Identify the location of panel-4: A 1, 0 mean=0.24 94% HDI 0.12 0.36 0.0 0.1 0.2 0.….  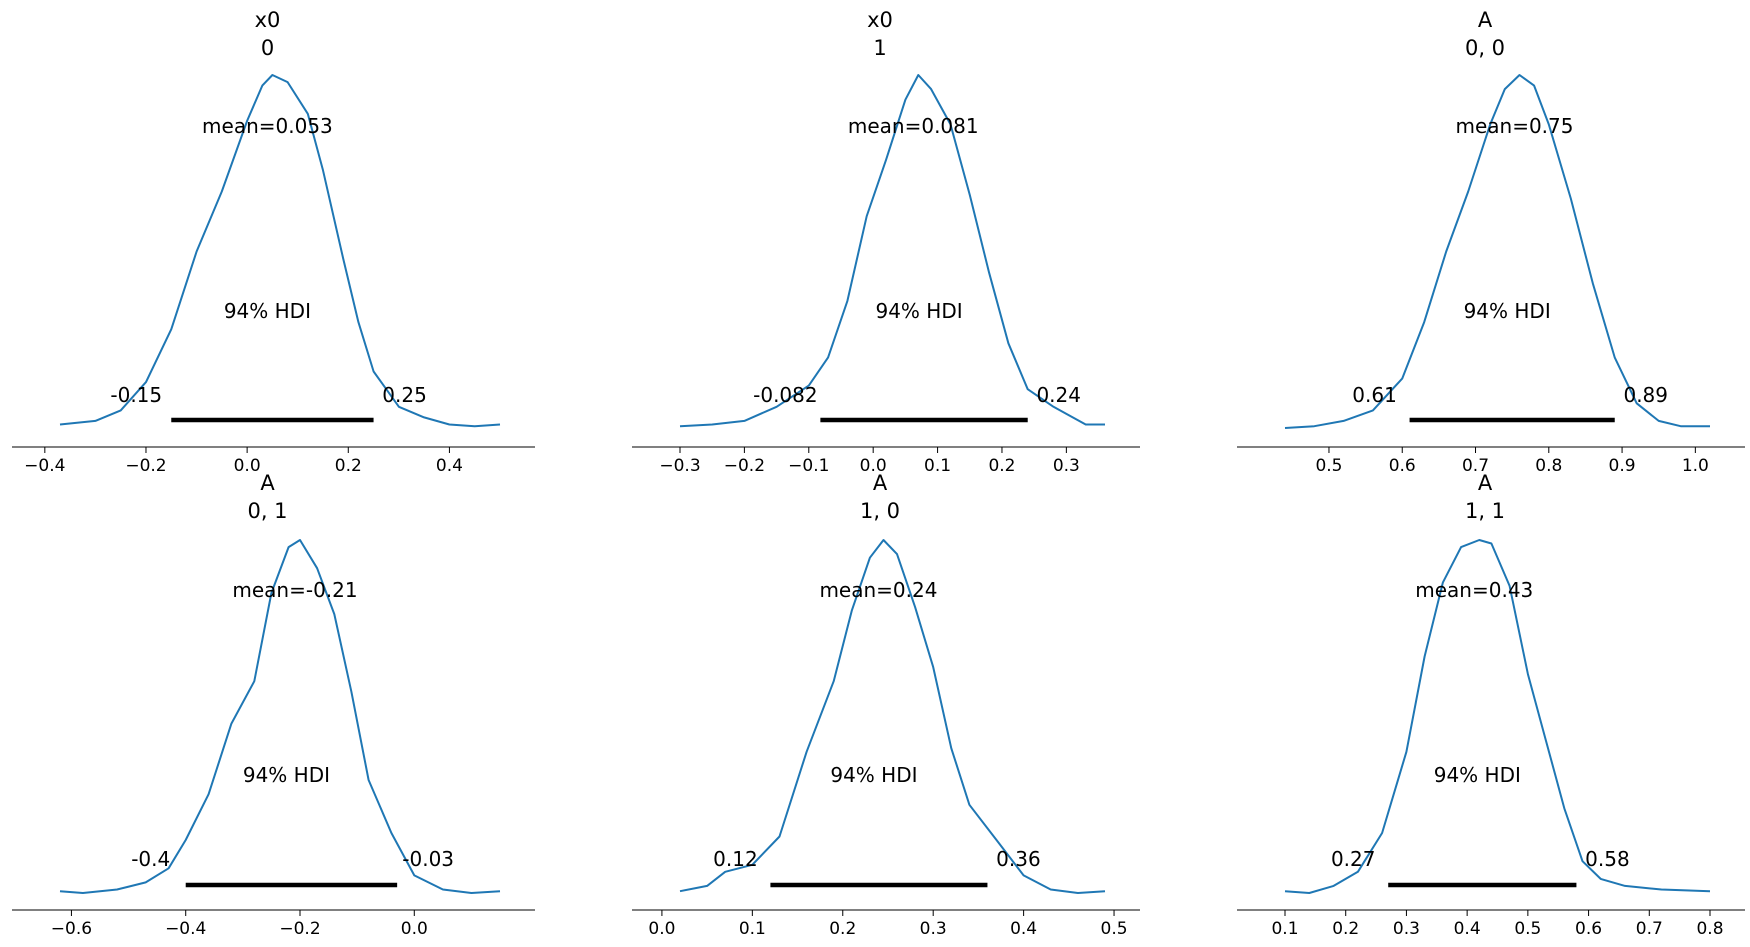
(886, 705).